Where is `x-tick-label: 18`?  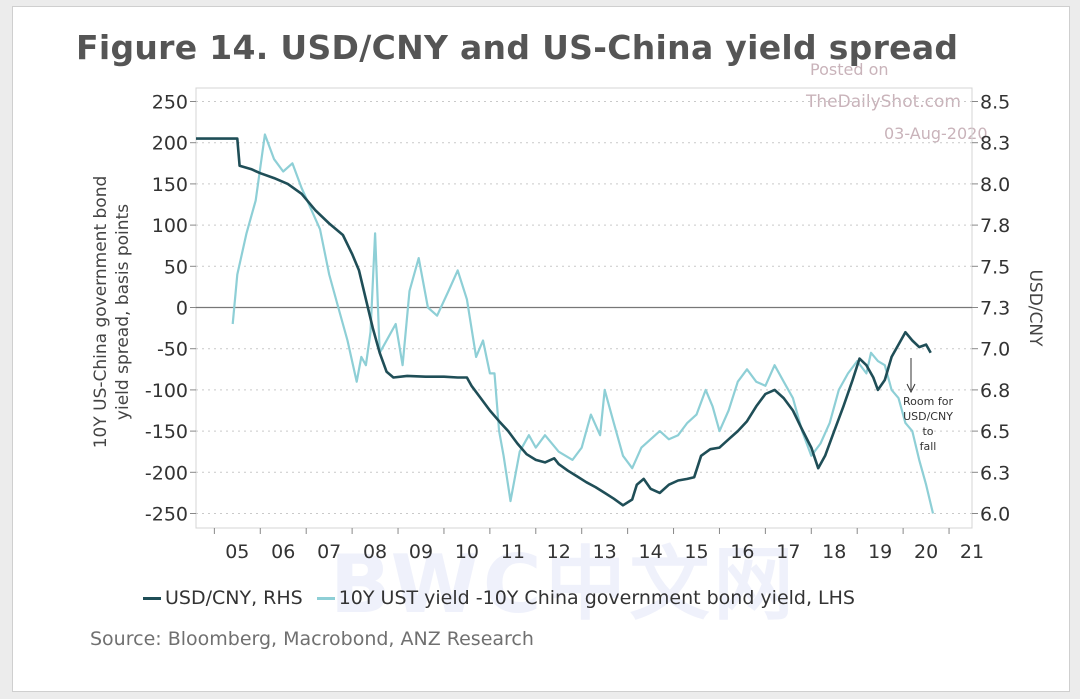
x-tick-label: 18 is located at coordinates (834, 552).